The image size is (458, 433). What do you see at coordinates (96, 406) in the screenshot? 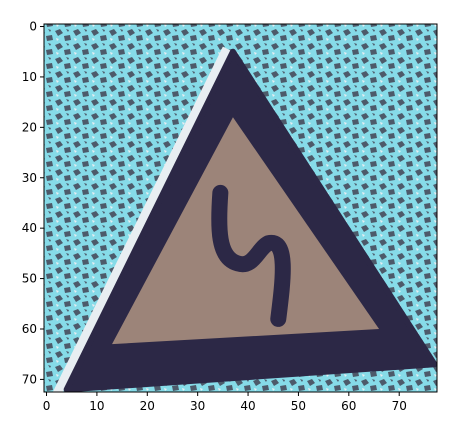
I see `x-tick-label: 10` at bounding box center [96, 406].